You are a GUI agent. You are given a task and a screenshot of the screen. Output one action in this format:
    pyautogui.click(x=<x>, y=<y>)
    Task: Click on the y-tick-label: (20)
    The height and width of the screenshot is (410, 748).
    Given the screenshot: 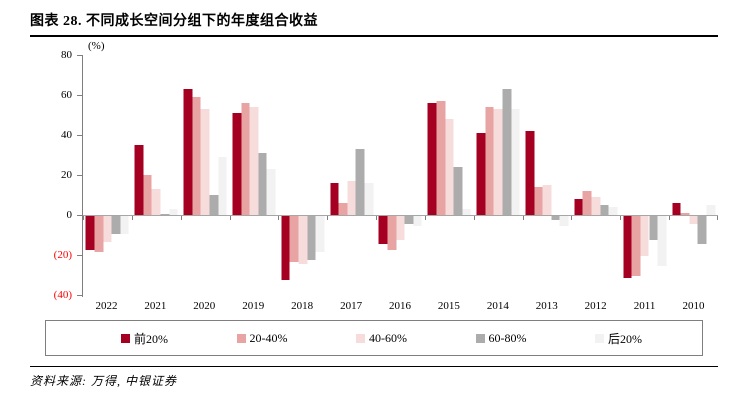 What is the action you would take?
    pyautogui.click(x=62, y=255)
    